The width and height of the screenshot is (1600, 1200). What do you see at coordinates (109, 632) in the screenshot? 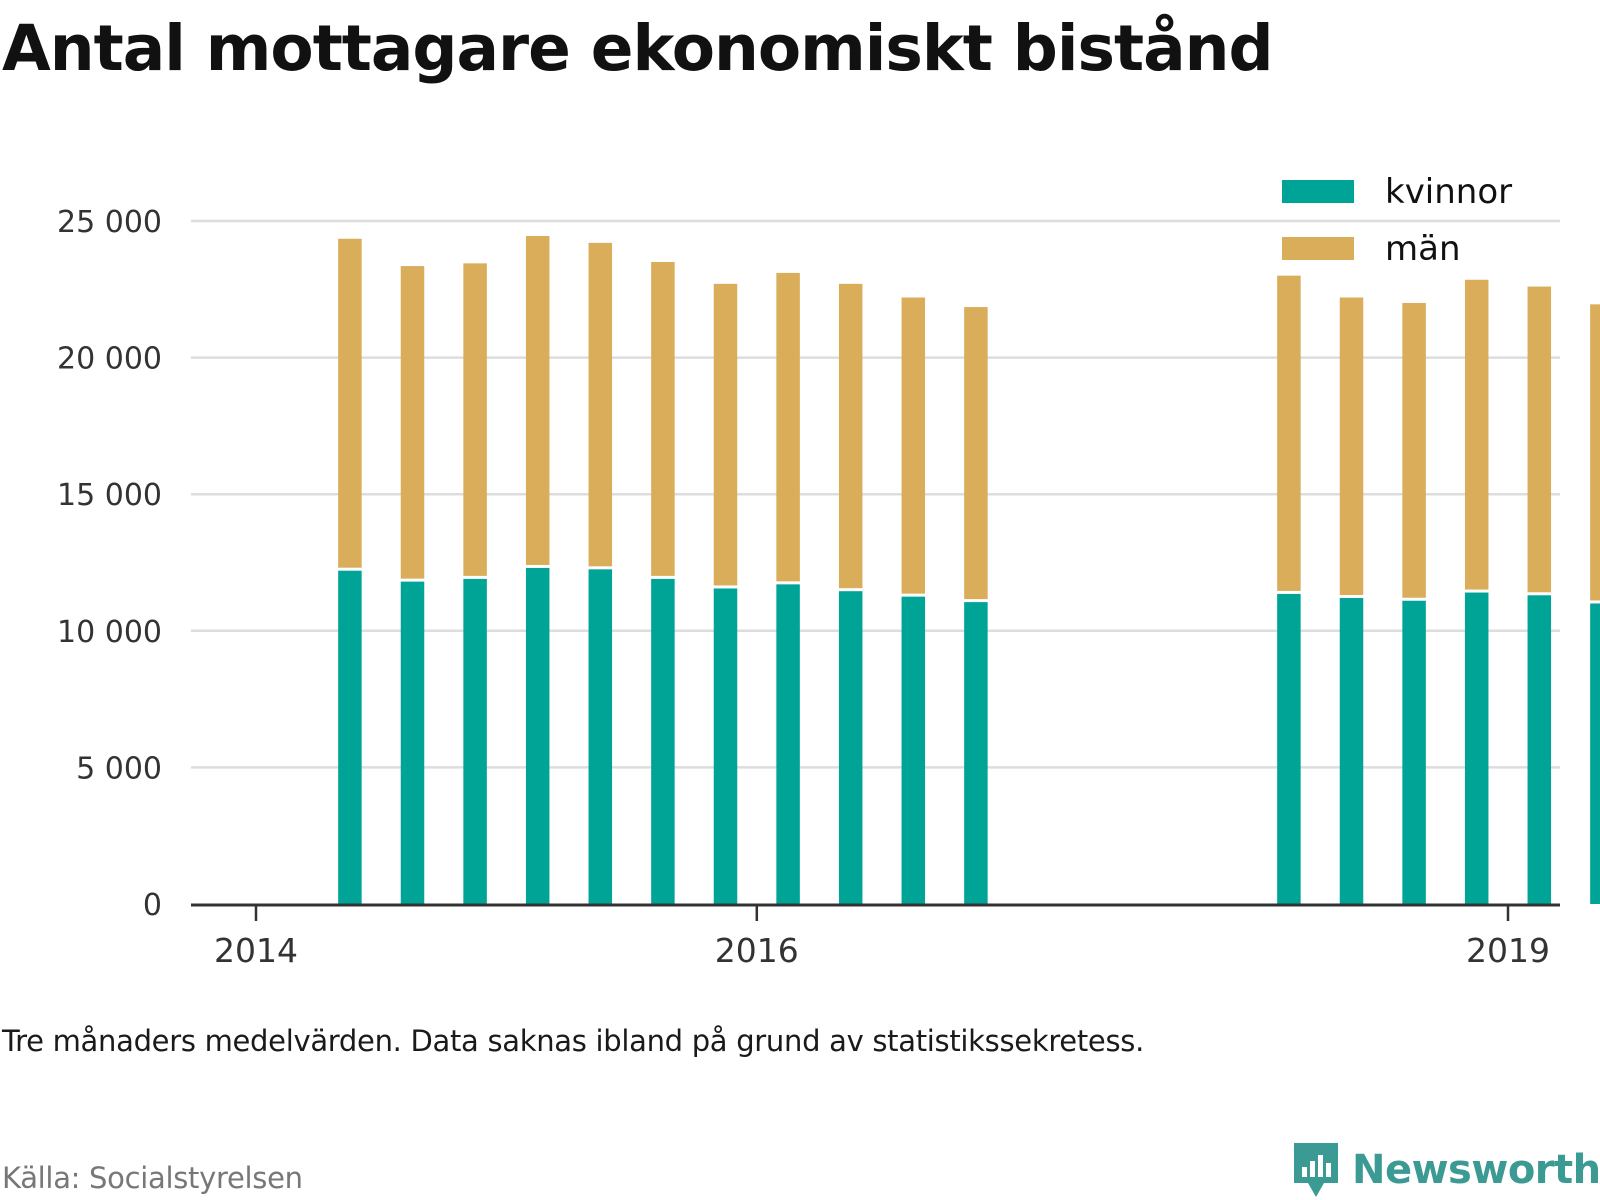
I see `y-tick-label: 10 000` at bounding box center [109, 632].